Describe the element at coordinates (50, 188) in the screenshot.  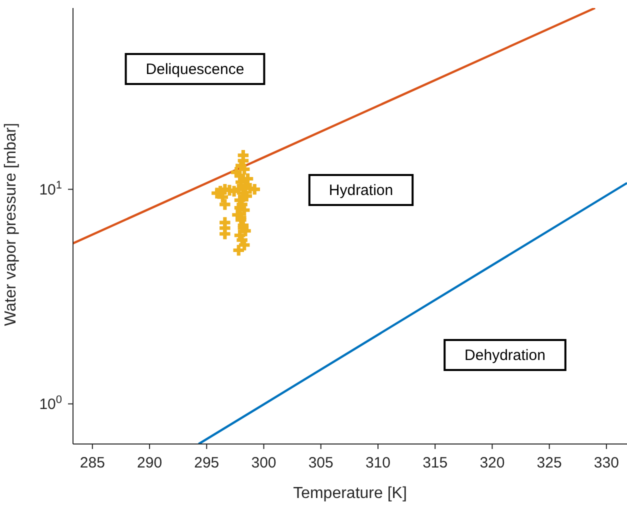
I see `y-tick-label: 10$^{1}$` at that location.